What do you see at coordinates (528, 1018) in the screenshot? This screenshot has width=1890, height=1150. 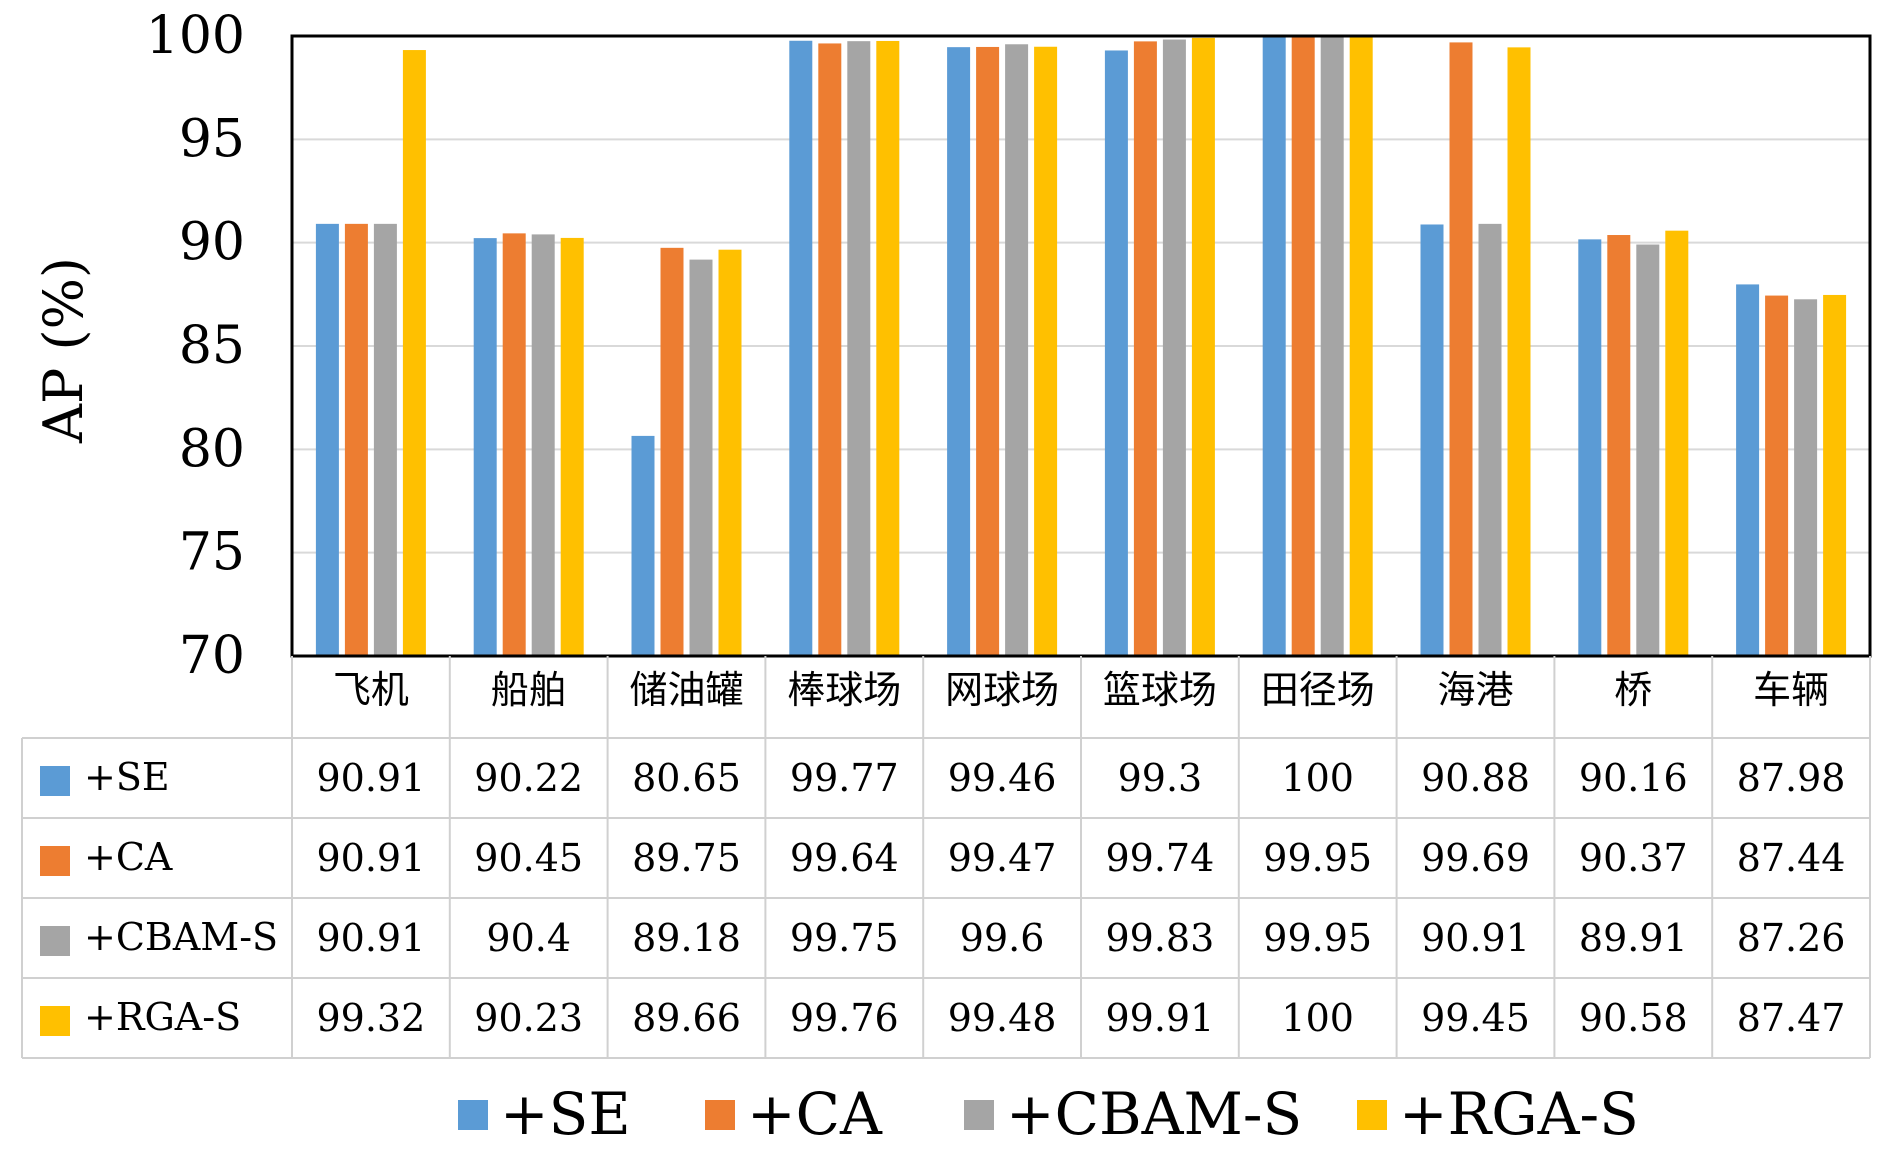 I see `table-cell: 90.23` at bounding box center [528, 1018].